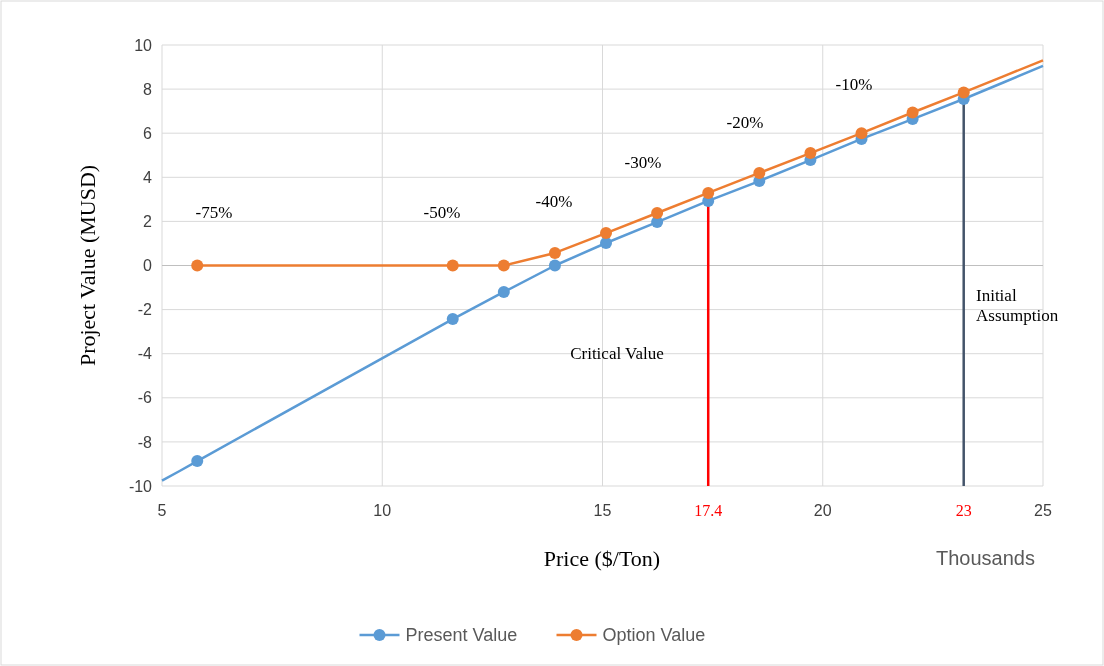  I want to click on x-tick-label: 10, so click(382, 510).